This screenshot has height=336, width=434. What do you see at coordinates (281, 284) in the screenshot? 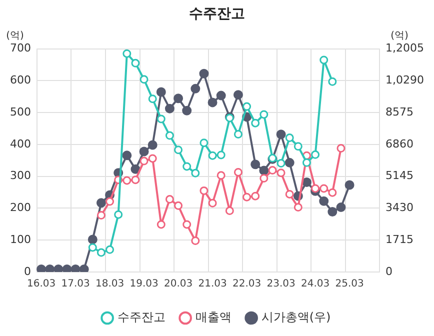
I see `x-tick-label: 23.03` at bounding box center [281, 284].